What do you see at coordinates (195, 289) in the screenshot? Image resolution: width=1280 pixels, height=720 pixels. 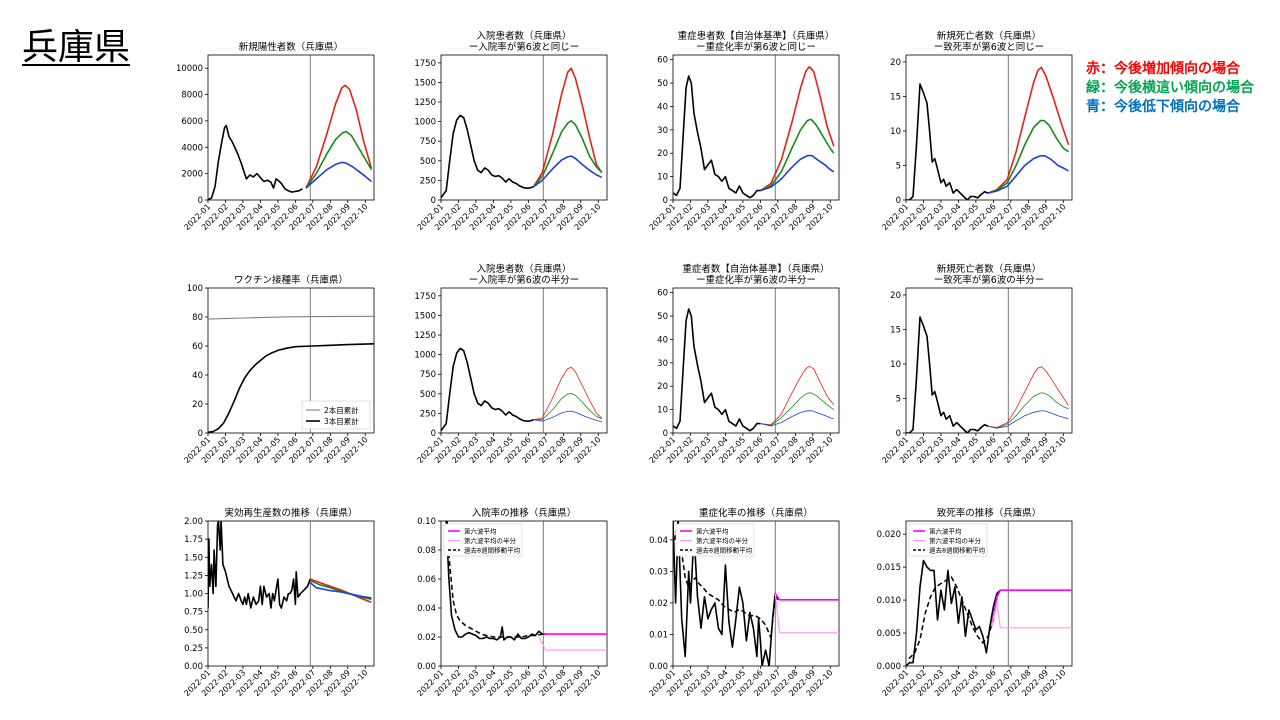 I see `y-tick-label: 100` at bounding box center [195, 289].